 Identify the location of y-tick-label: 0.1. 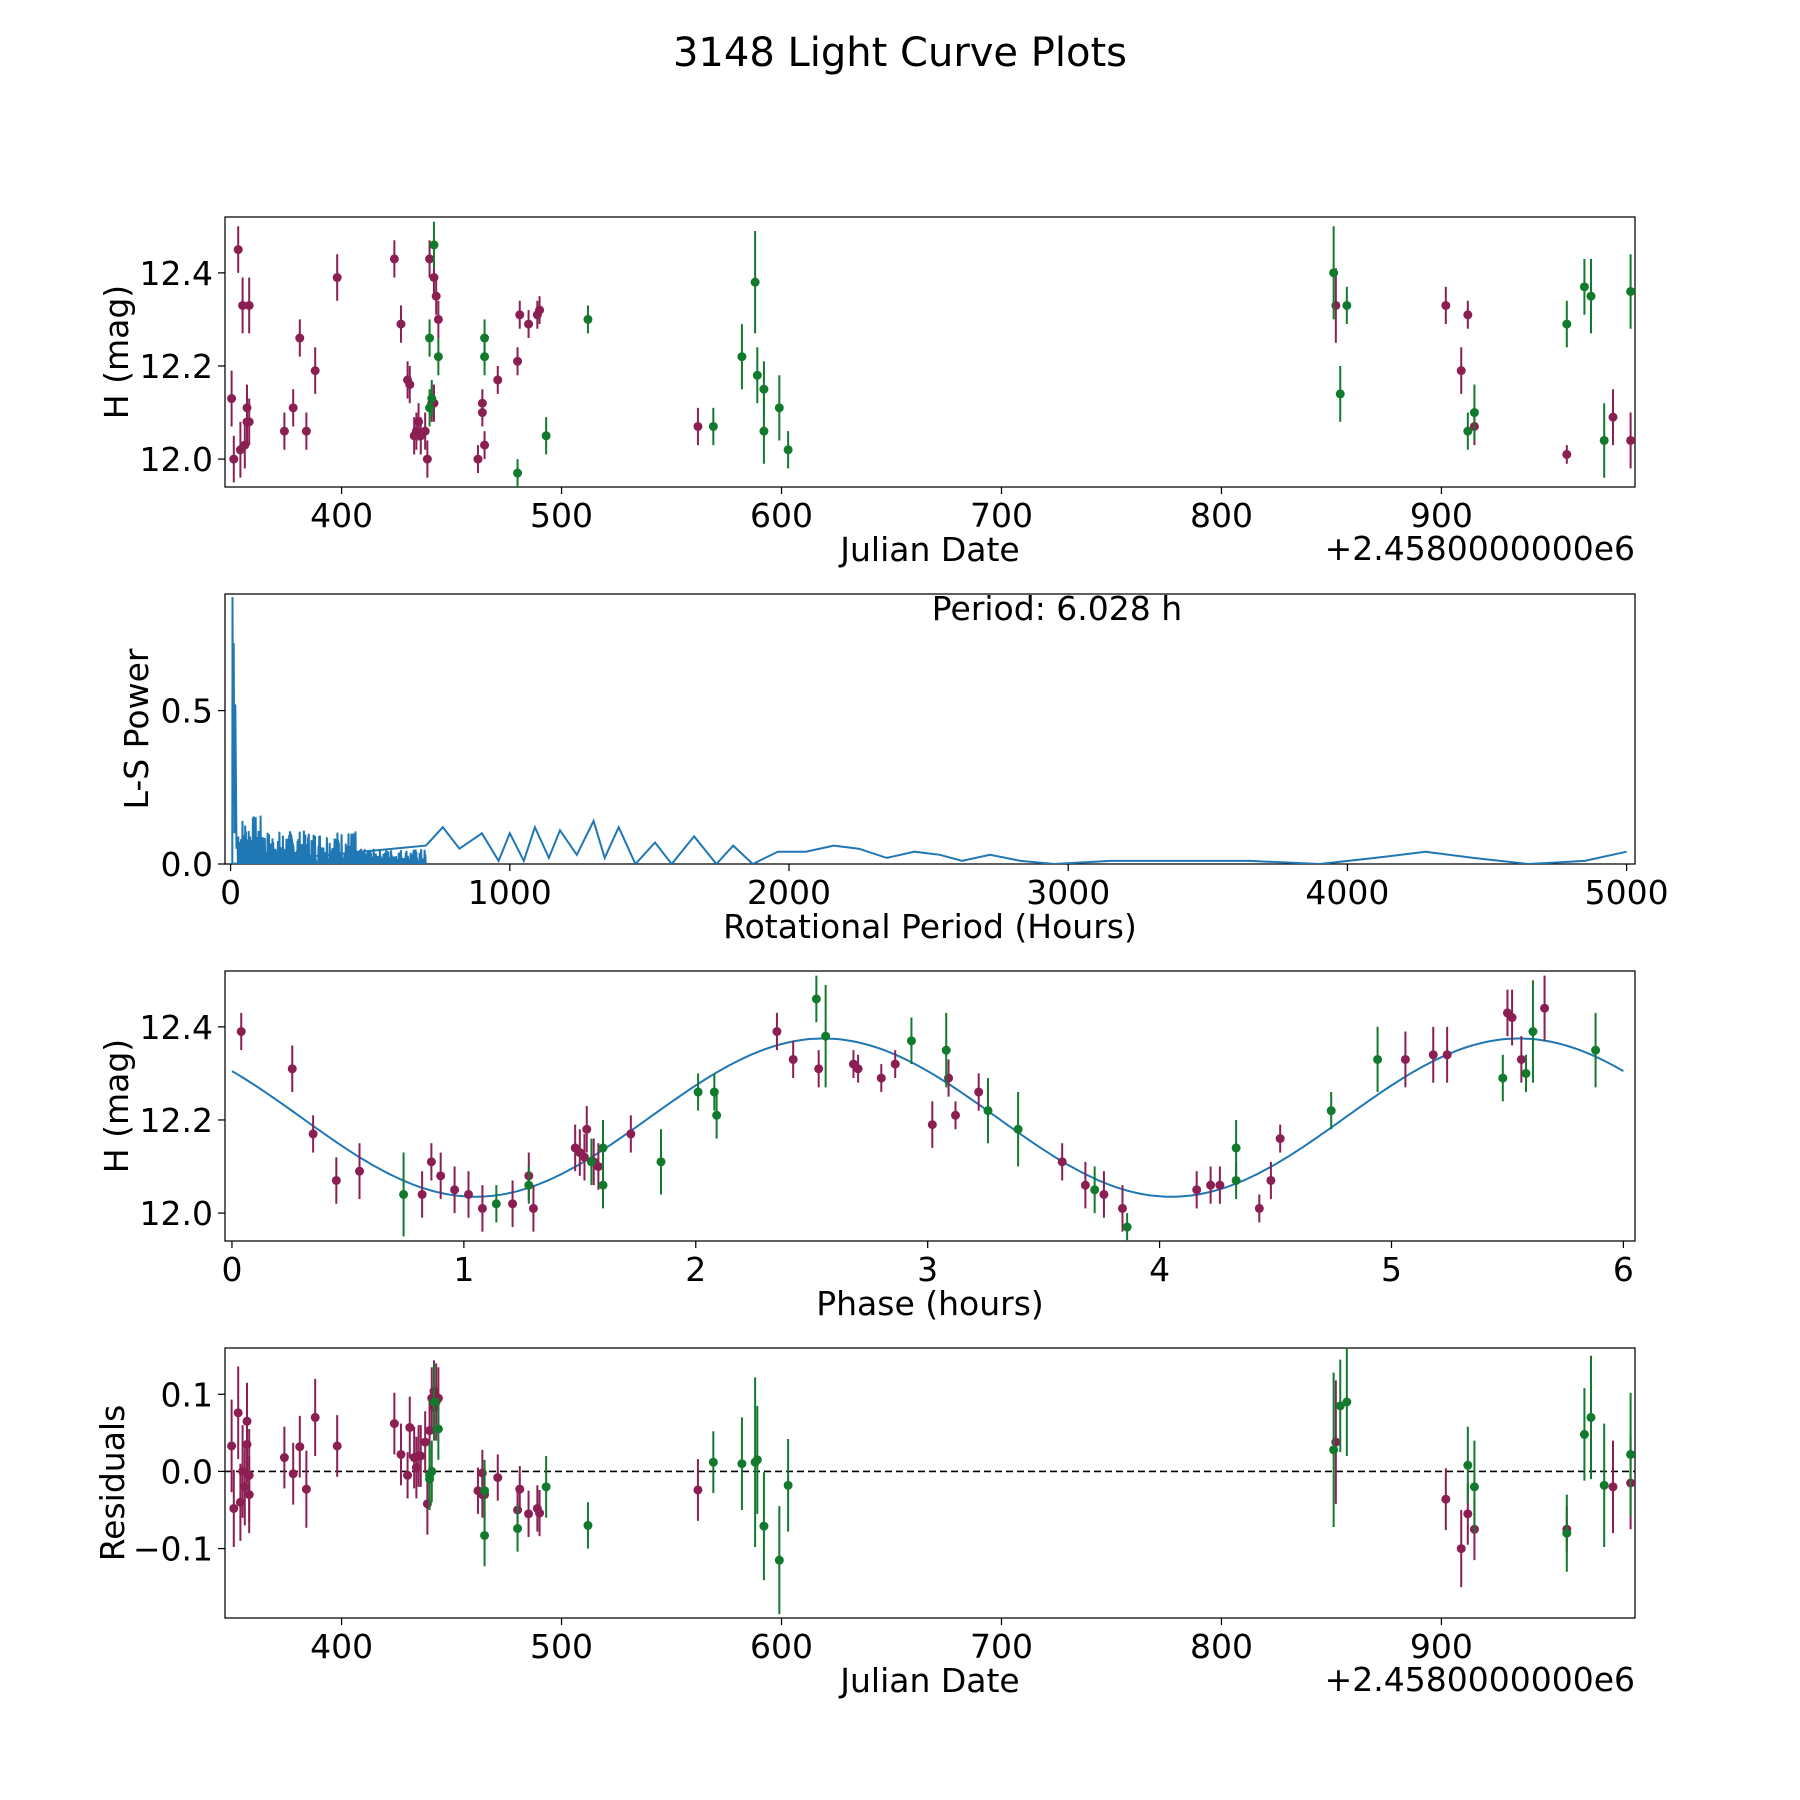
(187, 1394).